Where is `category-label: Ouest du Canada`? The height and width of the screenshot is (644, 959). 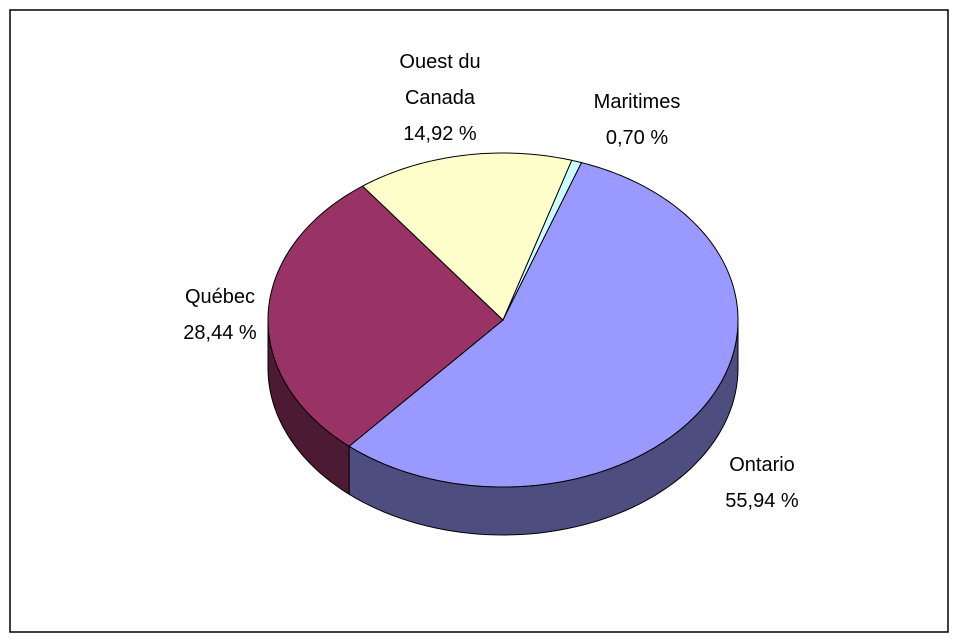 category-label: Ouest du Canada is located at coordinates (440, 80).